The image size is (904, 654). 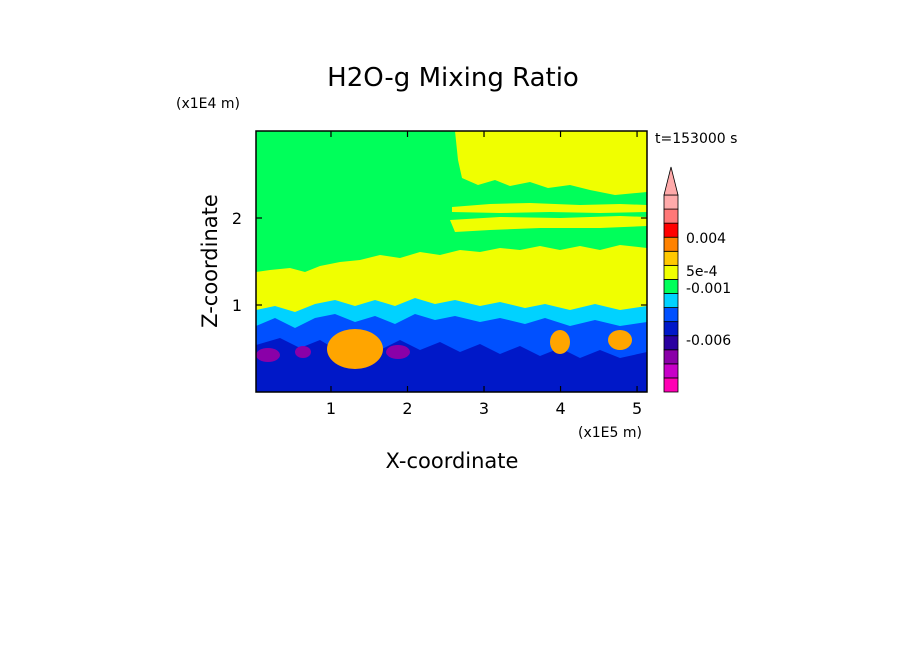 What do you see at coordinates (637, 408) in the screenshot?
I see `x-tick-label-4: 5` at bounding box center [637, 408].